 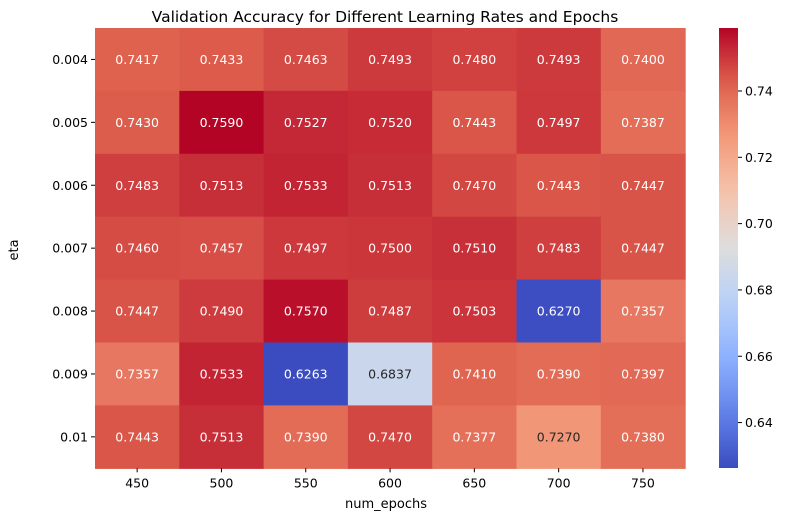 What do you see at coordinates (474, 482) in the screenshot?
I see `x-tick-label: 650` at bounding box center [474, 482].